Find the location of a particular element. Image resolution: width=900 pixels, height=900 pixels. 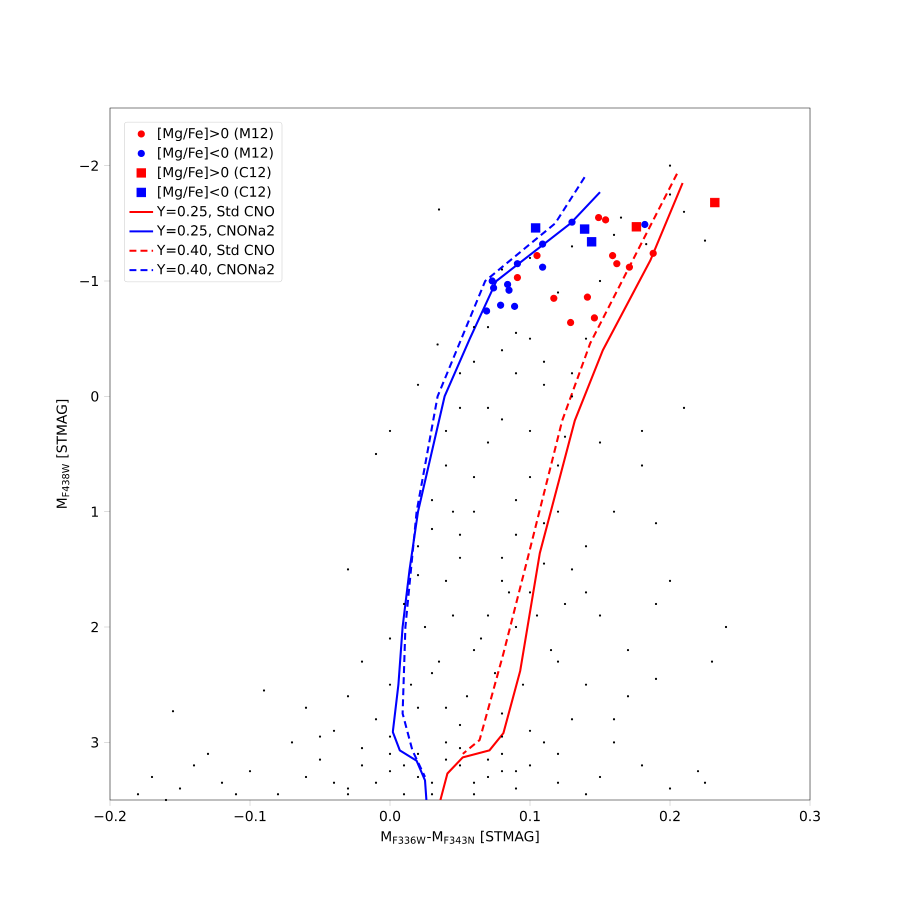

legend-label: [Mg/Fe]<0 (C12) is located at coordinates (214, 193).